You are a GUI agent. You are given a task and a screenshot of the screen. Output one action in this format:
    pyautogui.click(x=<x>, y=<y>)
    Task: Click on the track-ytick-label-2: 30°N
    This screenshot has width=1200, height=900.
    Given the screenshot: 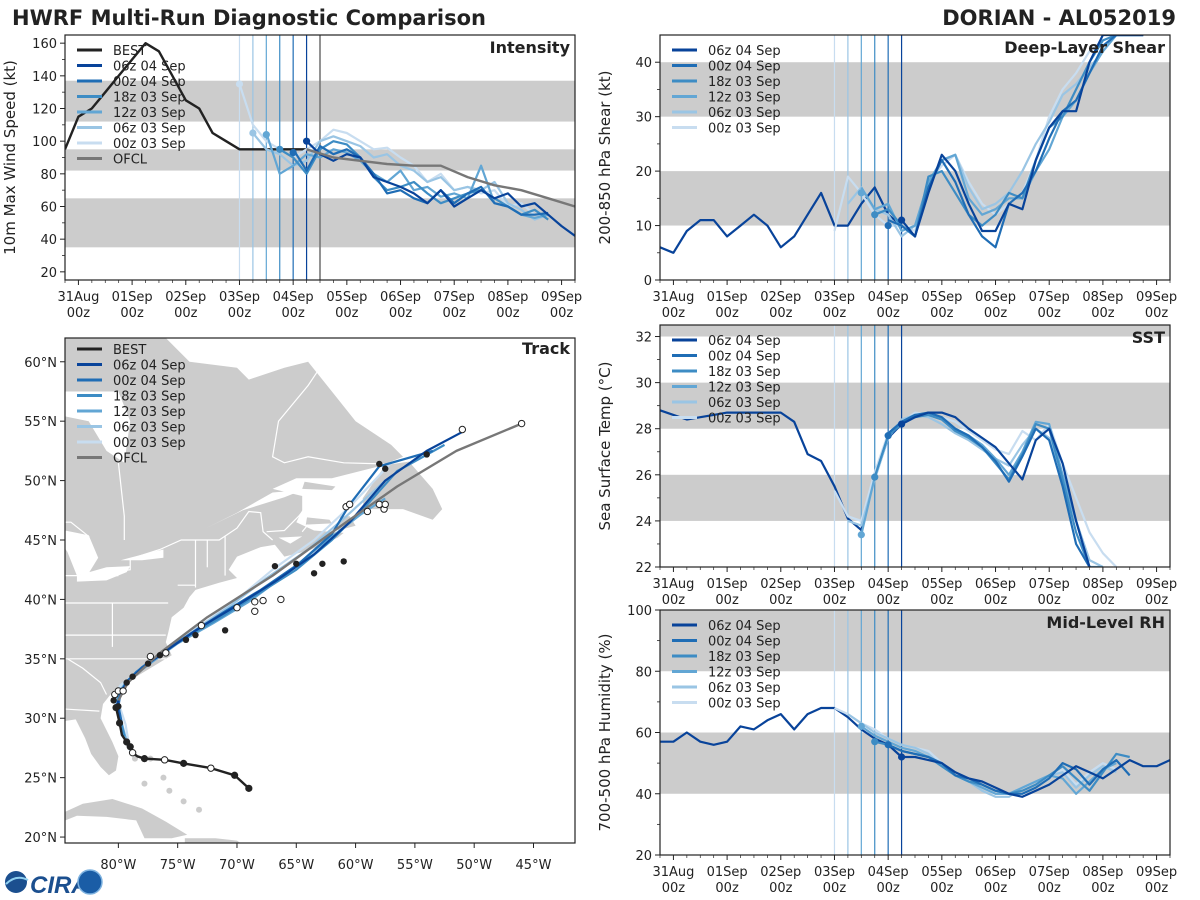 What is the action you would take?
    pyautogui.click(x=40, y=719)
    